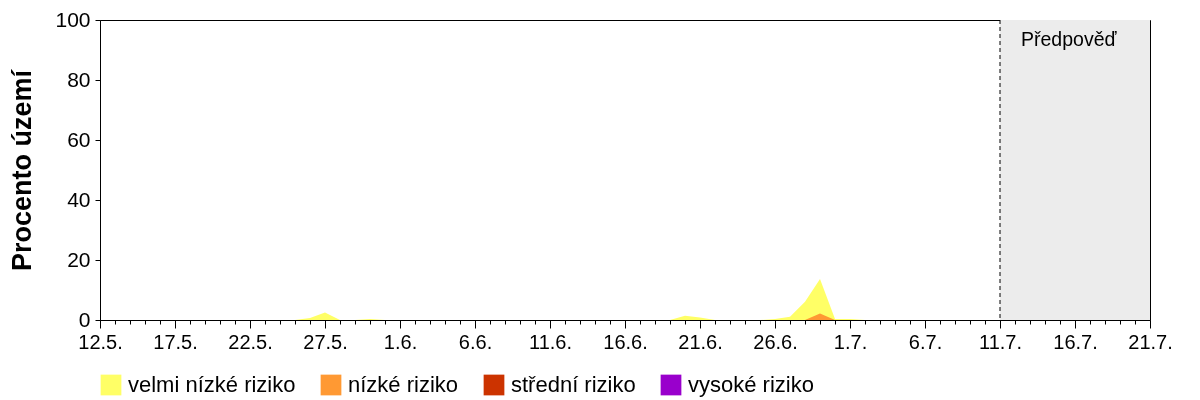 The image size is (1200, 400). What do you see at coordinates (212, 384) in the screenshot?
I see `legend-label: velmi nízké riziko` at bounding box center [212, 384].